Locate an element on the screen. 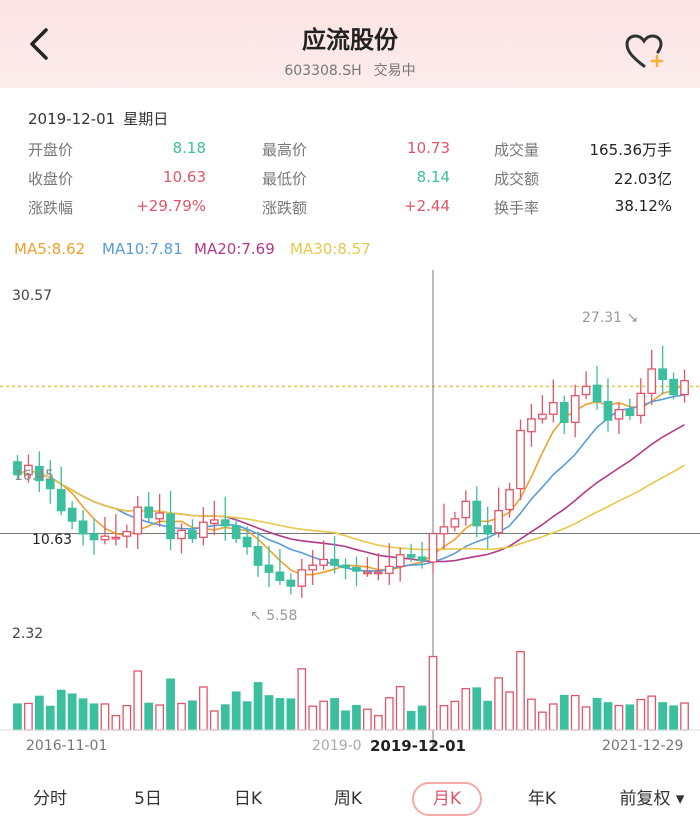  back-arrow-icon is located at coordinates (40, 44).